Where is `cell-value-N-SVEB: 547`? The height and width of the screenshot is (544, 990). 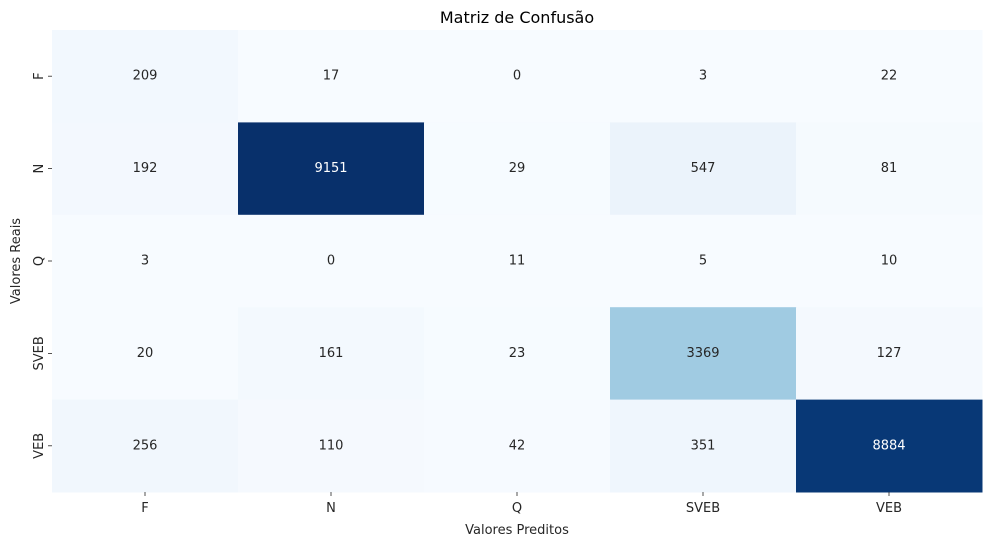
cell-value-N-SVEB: 547 is located at coordinates (703, 168).